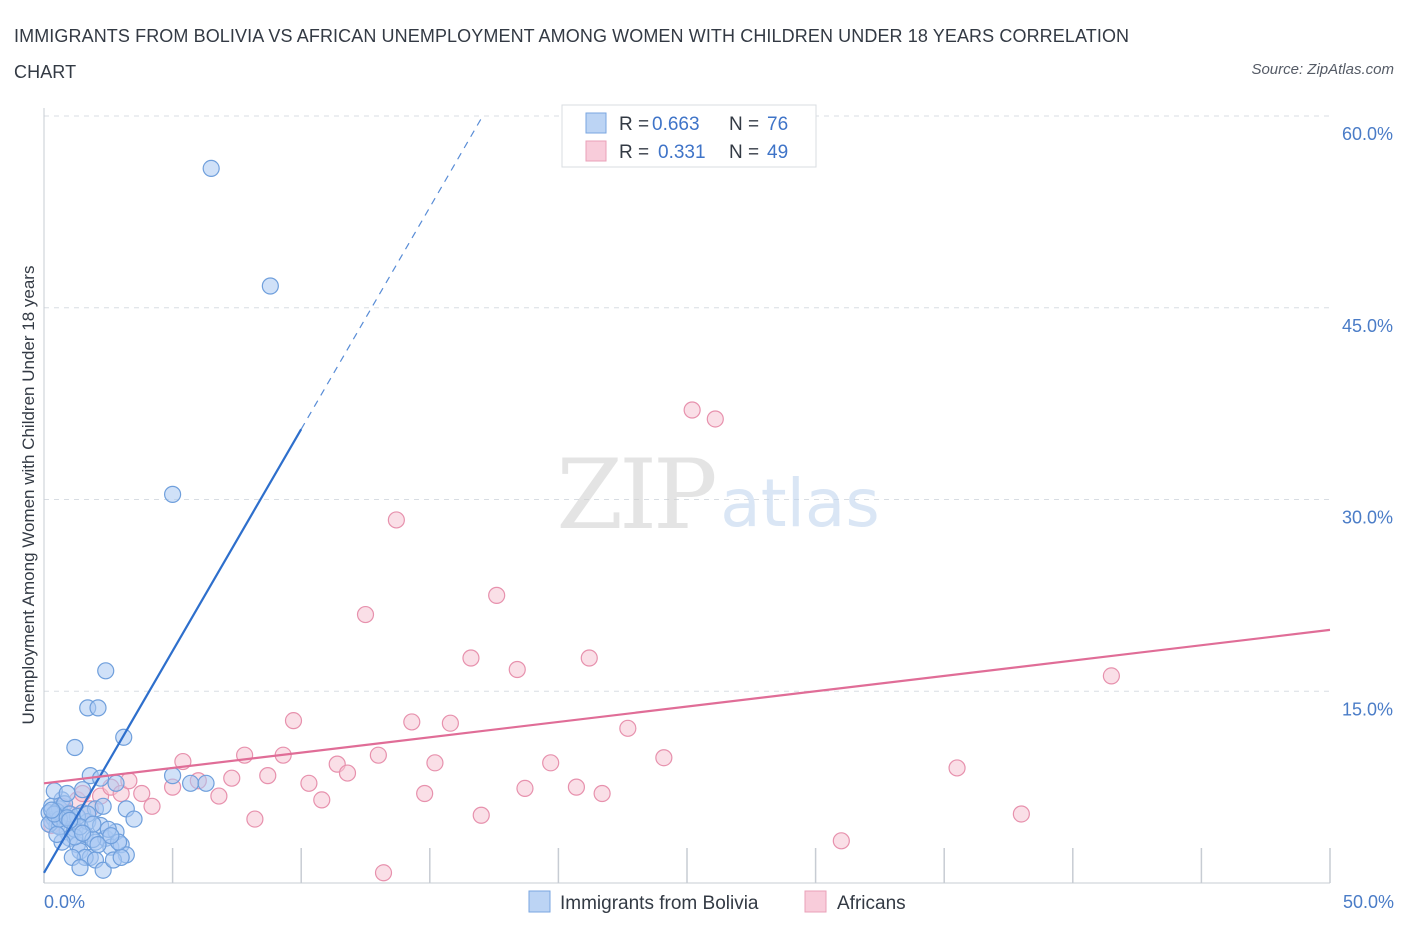  I want to click on bottom-legend-label-africans: Africans, so click(871, 903).